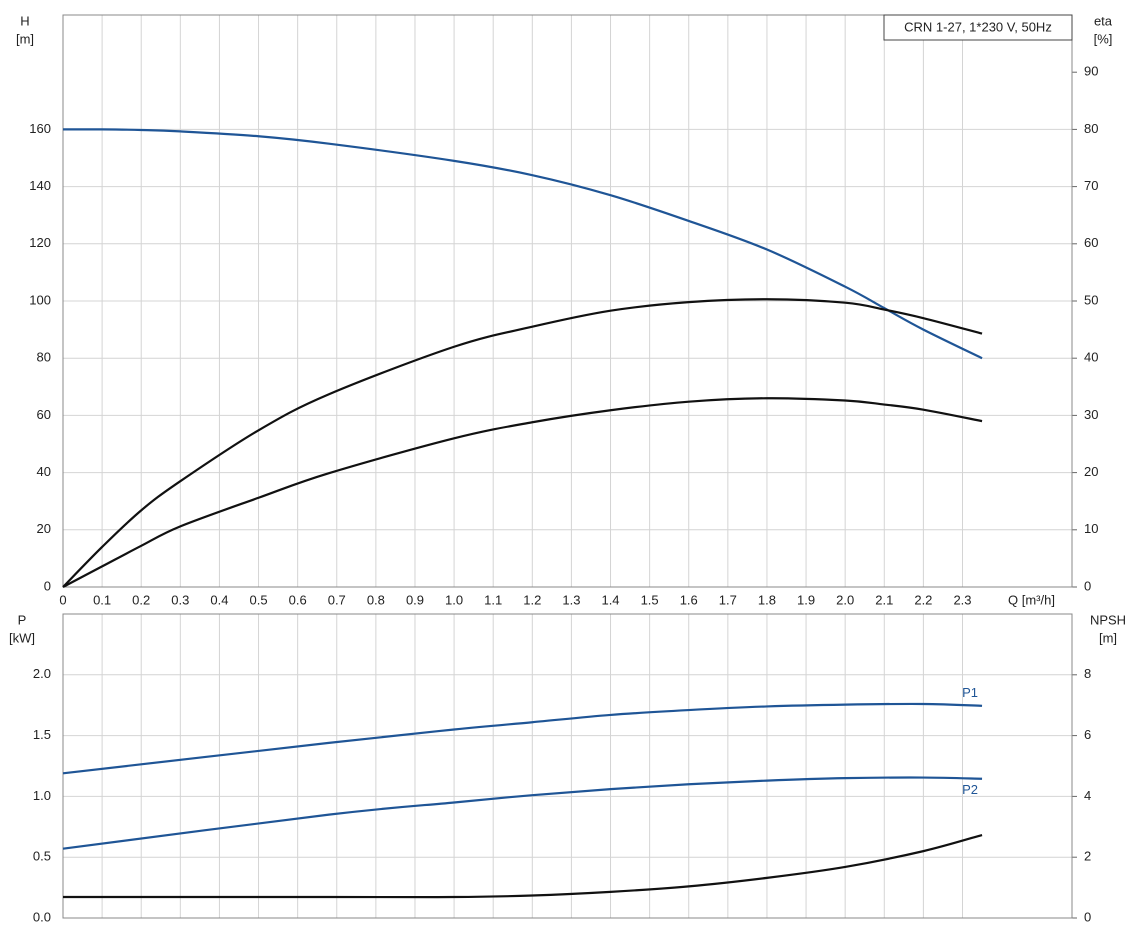 This screenshot has height=944, width=1134. What do you see at coordinates (298, 599) in the screenshot?
I see `x-tick-label: 0.6` at bounding box center [298, 599].